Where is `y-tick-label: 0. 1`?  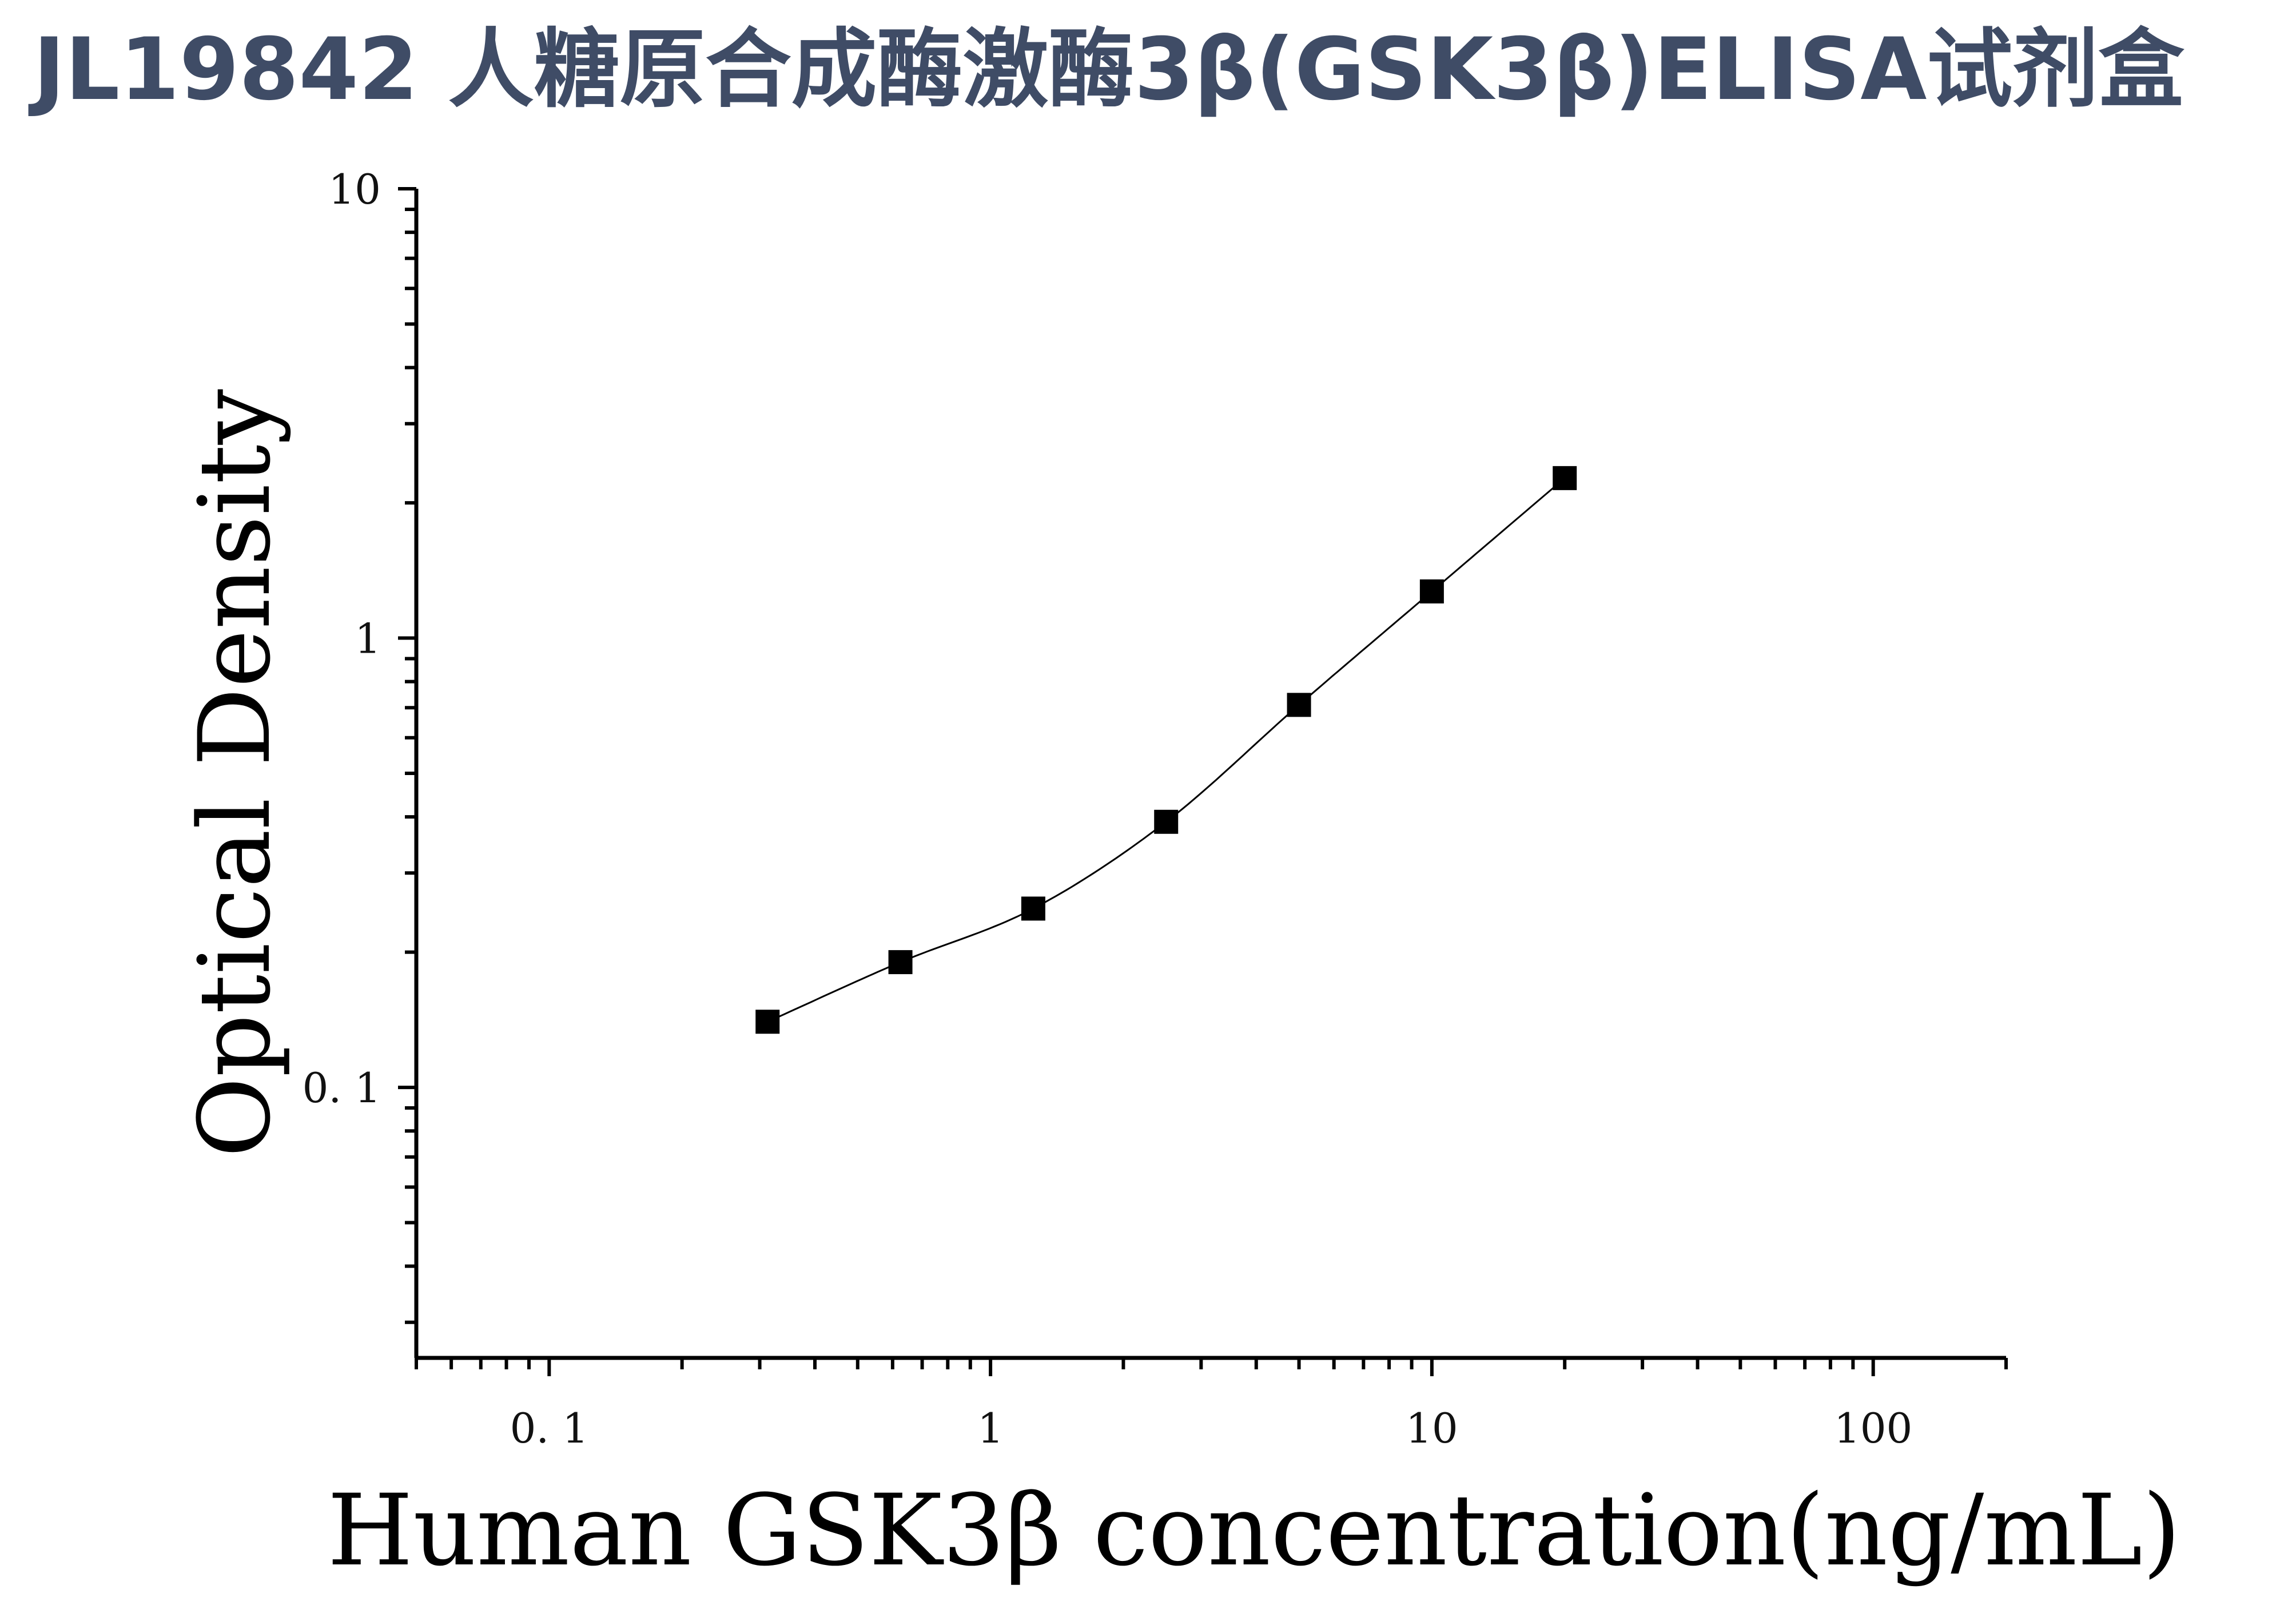 y-tick-label: 0. 1 is located at coordinates (342, 1088).